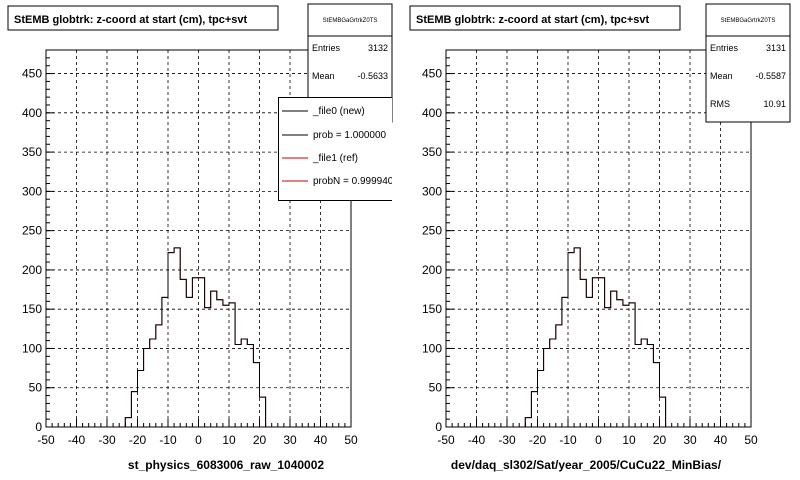 This screenshot has height=480, width=800. I want to click on stats-entries-value: 3131, so click(776, 48).